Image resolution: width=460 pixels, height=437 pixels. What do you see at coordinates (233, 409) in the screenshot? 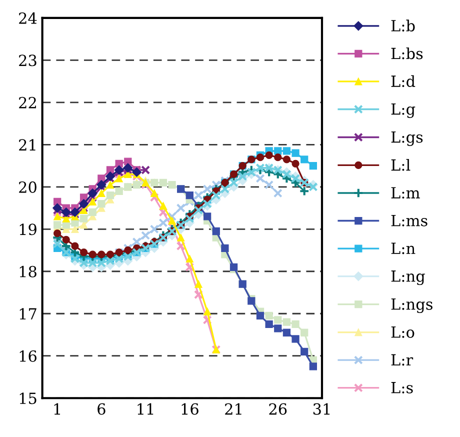
I see `x-tick-label: 21` at bounding box center [233, 409].